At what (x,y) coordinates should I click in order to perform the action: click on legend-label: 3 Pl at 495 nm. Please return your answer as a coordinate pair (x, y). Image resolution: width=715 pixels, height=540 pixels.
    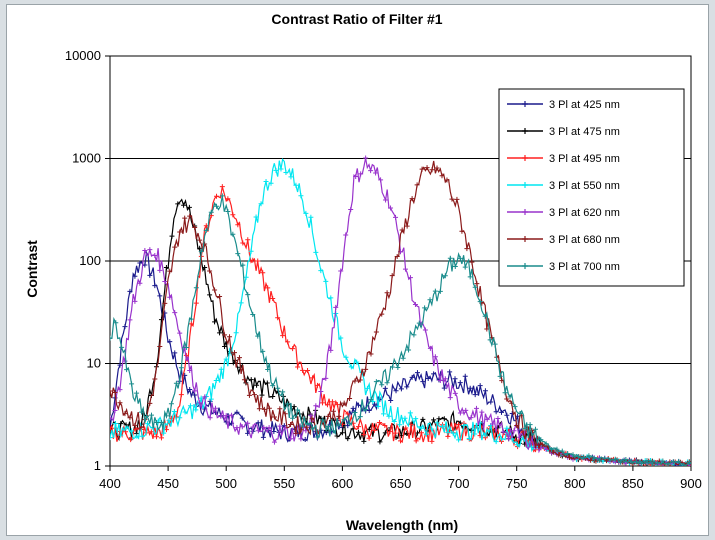
    Looking at the image, I should click on (584, 159).